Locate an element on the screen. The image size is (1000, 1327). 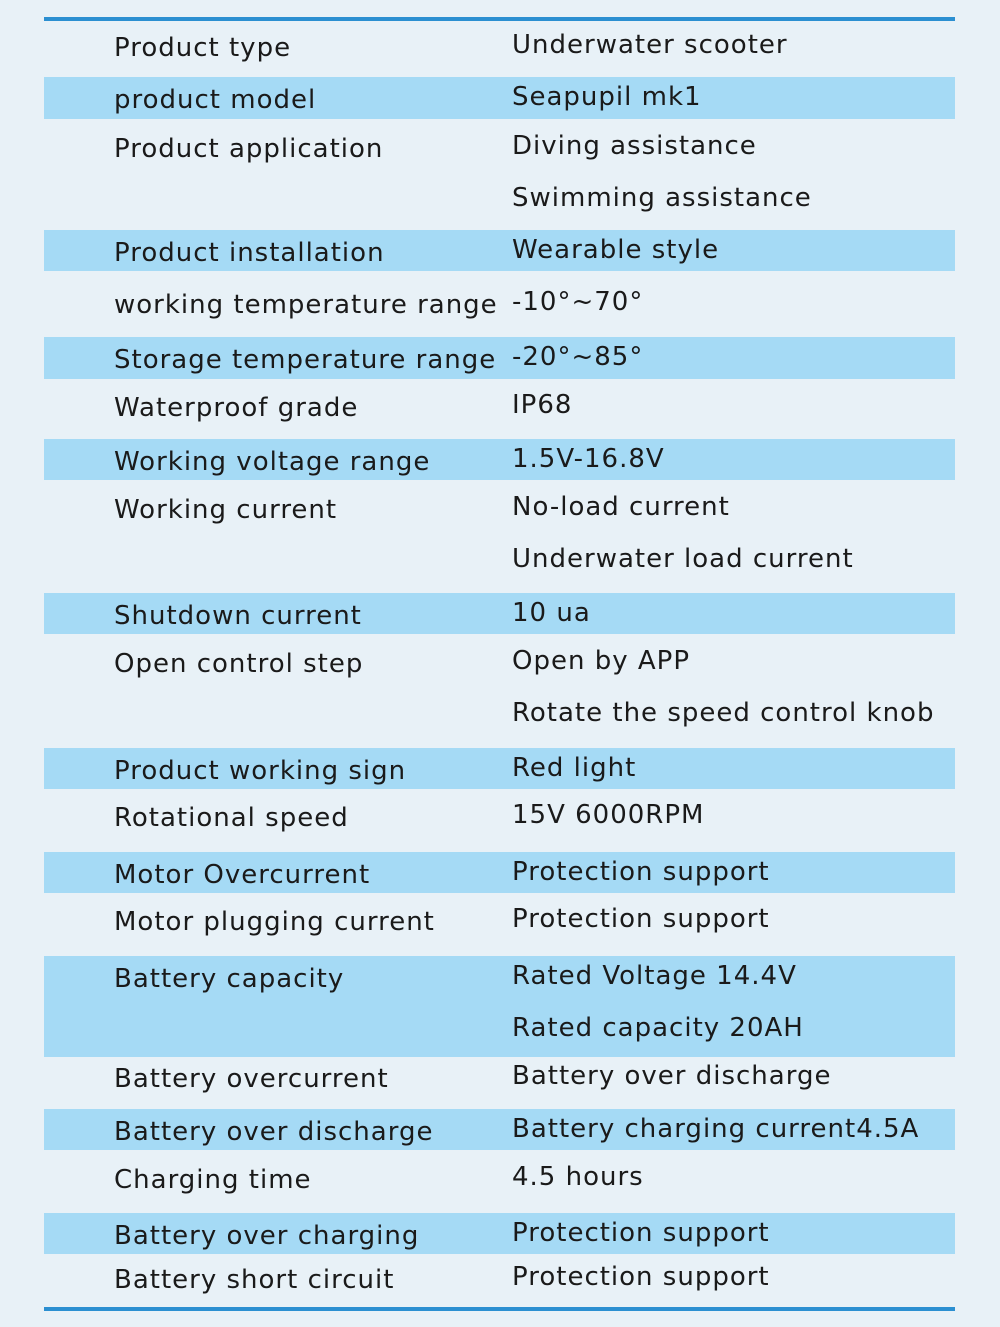
spec-value-group: Seapupil mk1 is located at coordinates (607, 97).